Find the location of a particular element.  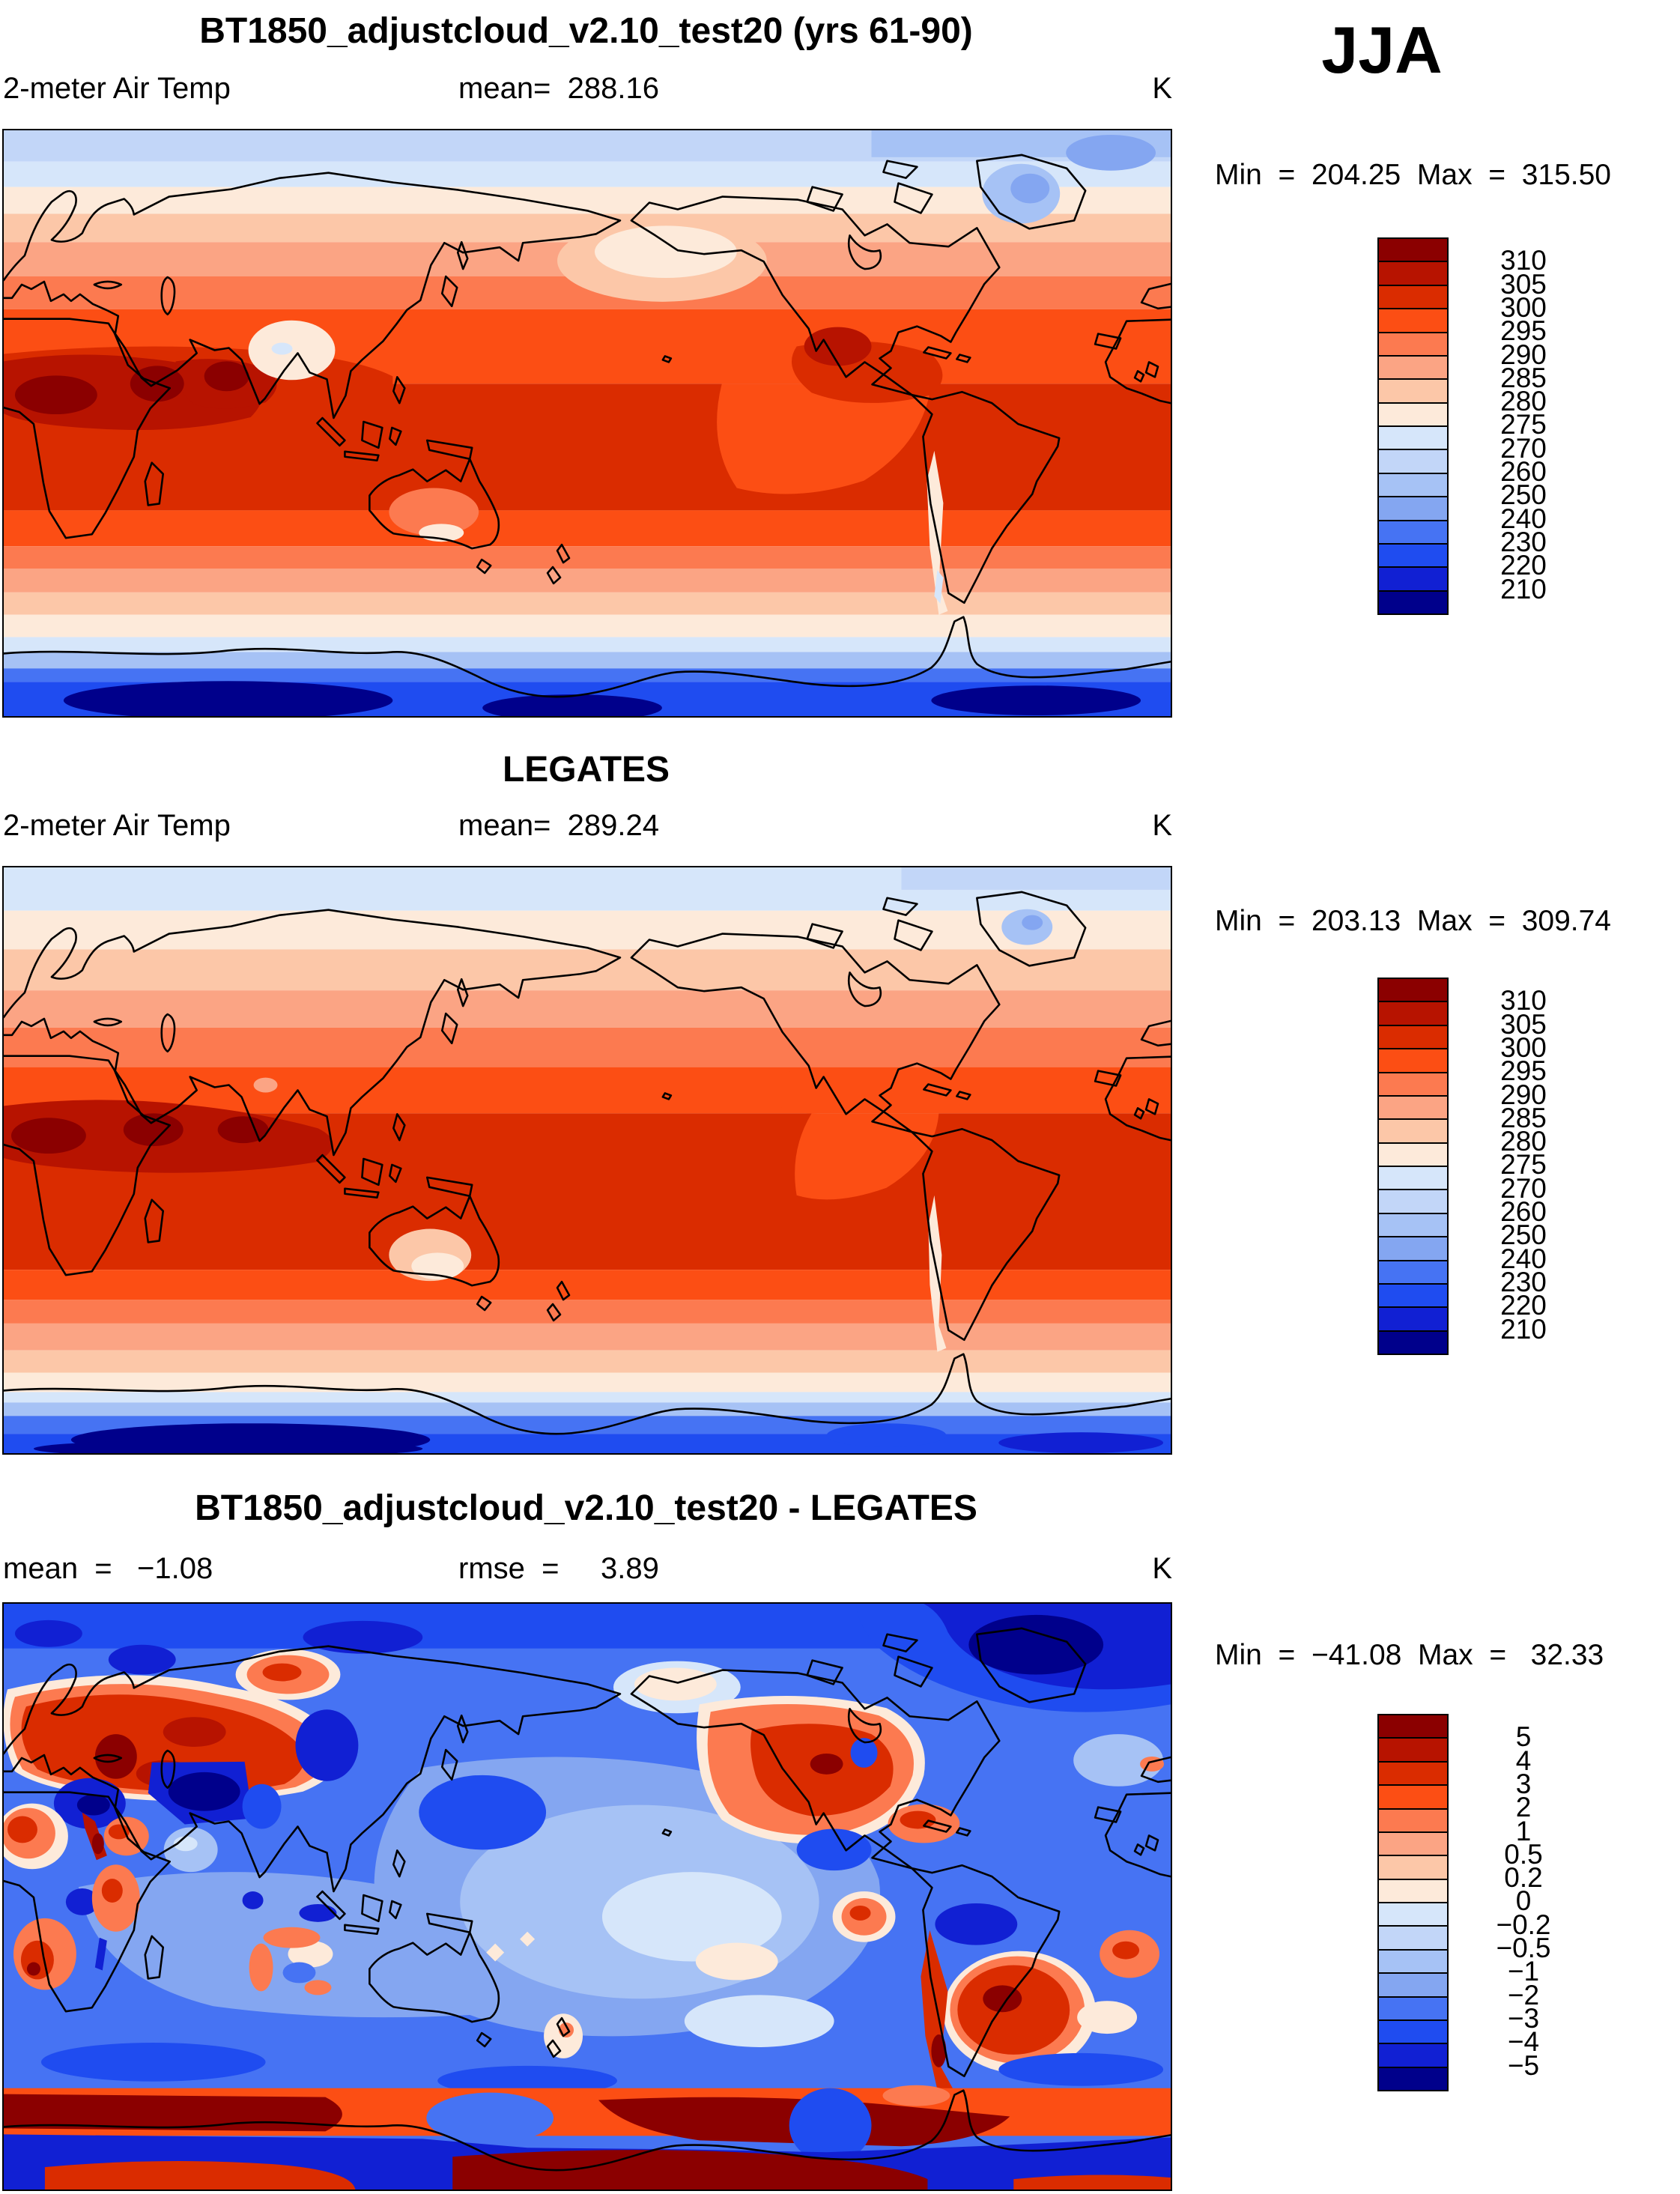

colorbar-tick-label: −1 is located at coordinates (1523, 1971).